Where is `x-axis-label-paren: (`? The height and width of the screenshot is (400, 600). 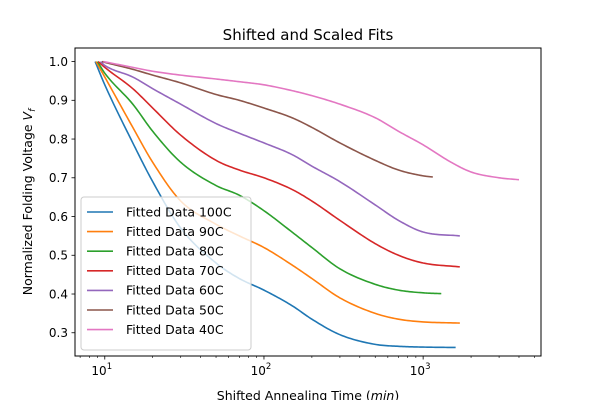
x-axis-label-paren: ( is located at coordinates (368, 394).